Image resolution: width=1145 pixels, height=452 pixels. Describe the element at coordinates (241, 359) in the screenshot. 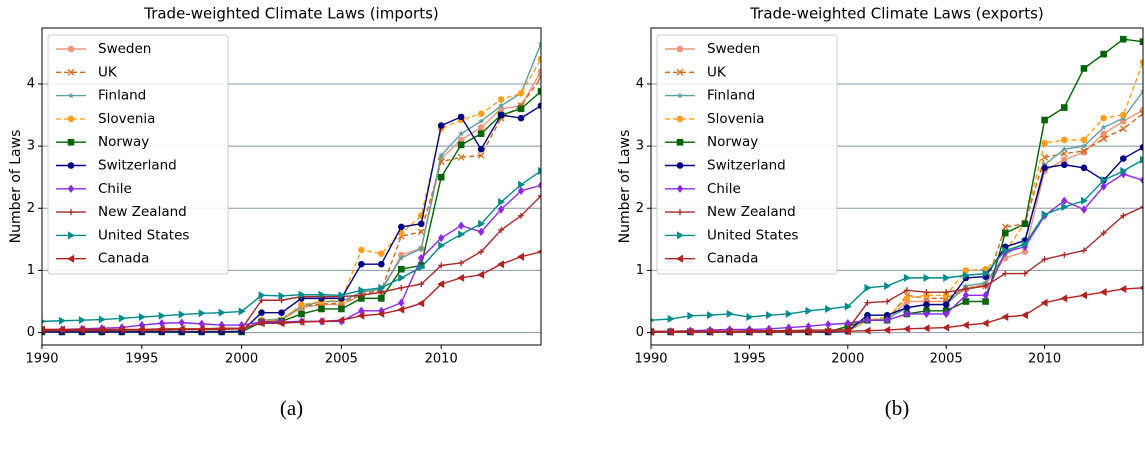

I see `x-tick-label: 2000` at that location.